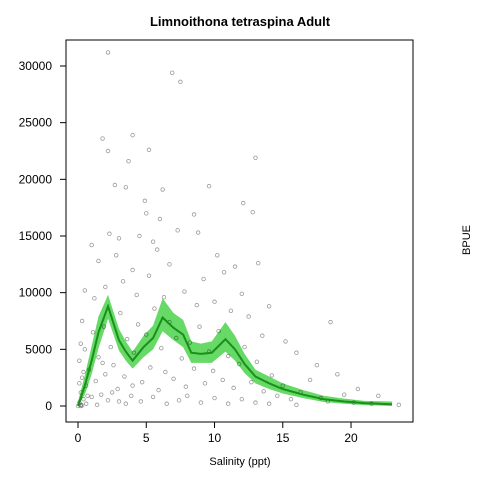 The height and width of the screenshot is (485, 480). I want to click on x-tick-label: 5, so click(146, 438).